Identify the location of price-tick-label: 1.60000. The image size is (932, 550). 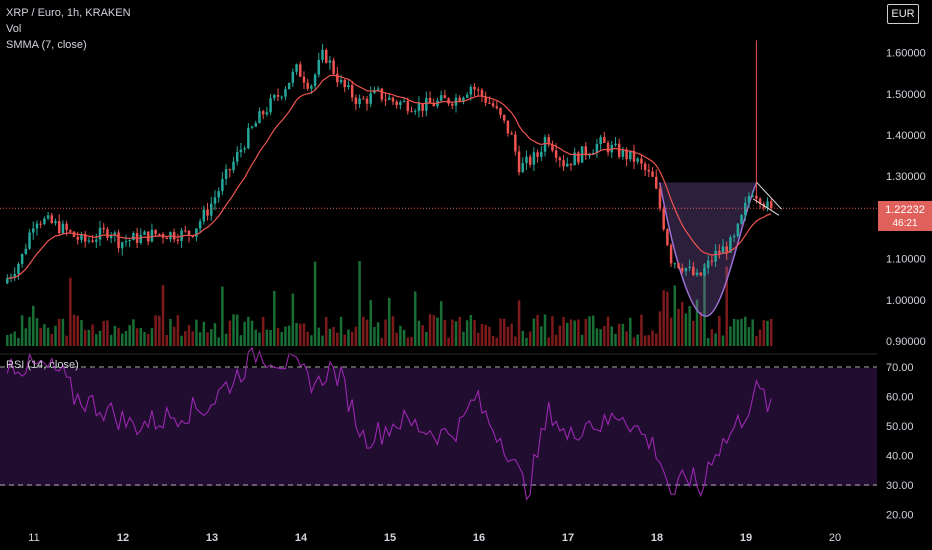
(906, 54).